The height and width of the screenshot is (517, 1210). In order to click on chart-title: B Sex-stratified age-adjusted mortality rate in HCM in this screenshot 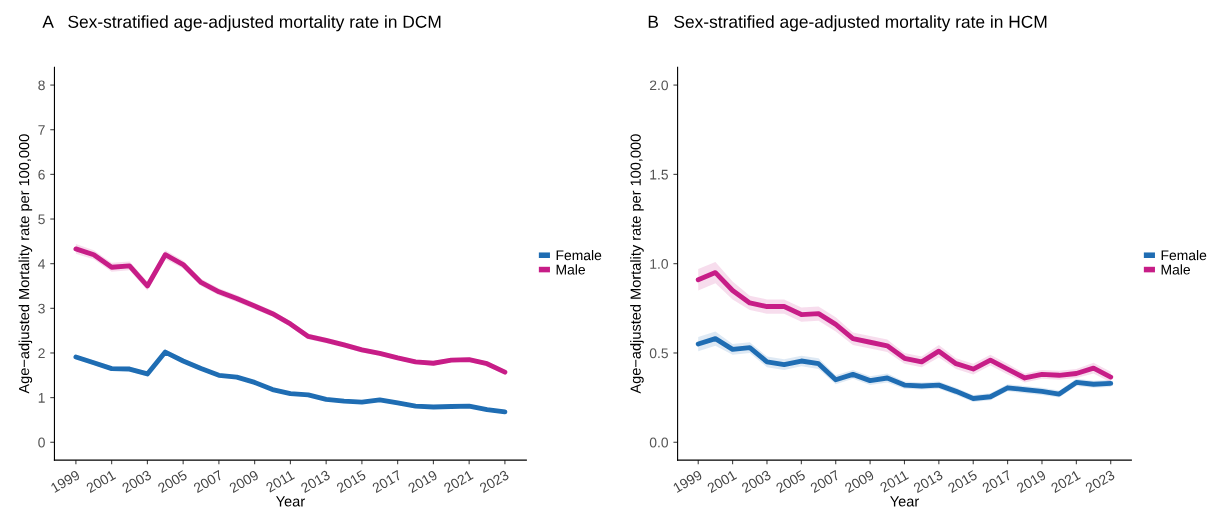, I will do `click(847, 23)`.